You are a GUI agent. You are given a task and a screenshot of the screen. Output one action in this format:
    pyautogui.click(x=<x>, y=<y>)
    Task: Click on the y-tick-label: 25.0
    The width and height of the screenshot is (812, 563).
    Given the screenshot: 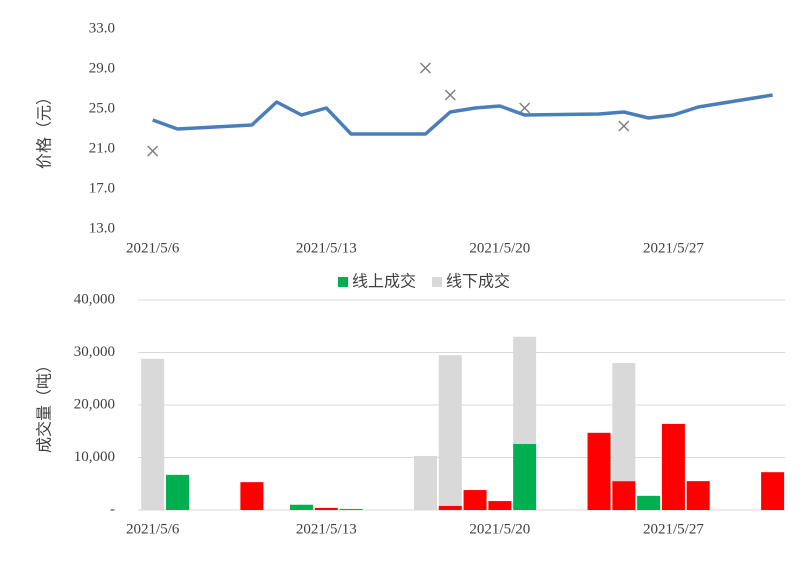 What is the action you would take?
    pyautogui.click(x=102, y=108)
    